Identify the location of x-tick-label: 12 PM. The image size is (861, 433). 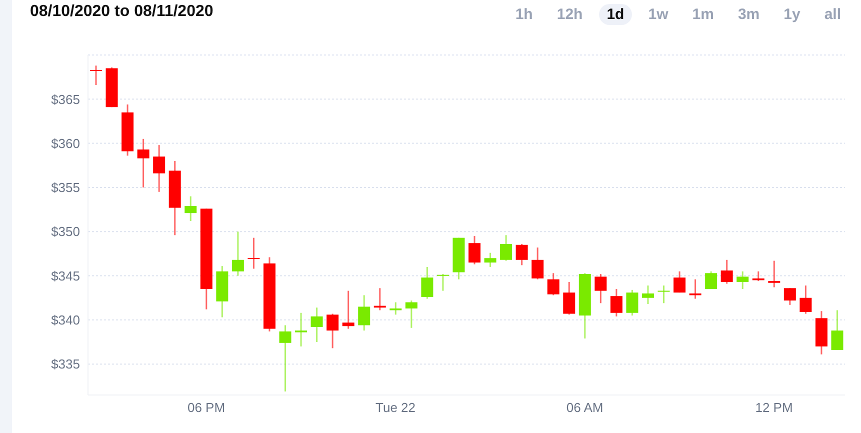
(774, 408).